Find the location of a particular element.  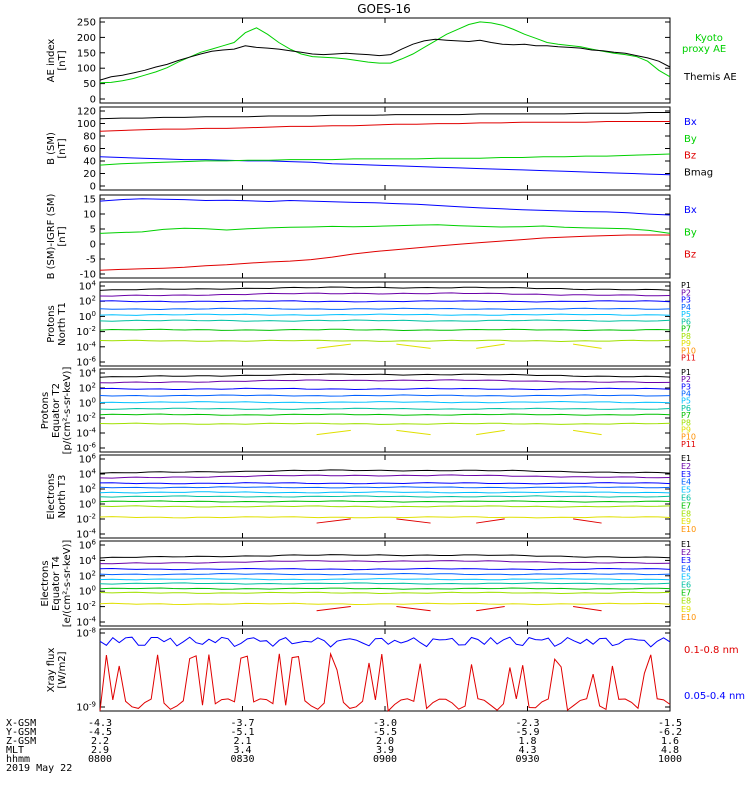

y-tick-label: 10⁻⁹ is located at coordinates (86, 707).